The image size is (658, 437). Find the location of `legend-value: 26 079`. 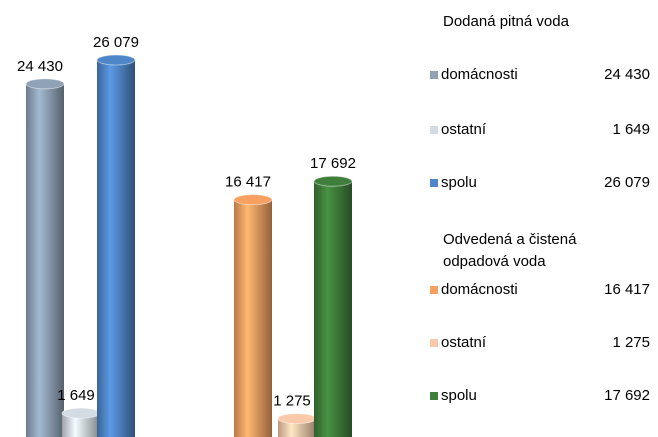

legend-value: 26 079 is located at coordinates (627, 182).